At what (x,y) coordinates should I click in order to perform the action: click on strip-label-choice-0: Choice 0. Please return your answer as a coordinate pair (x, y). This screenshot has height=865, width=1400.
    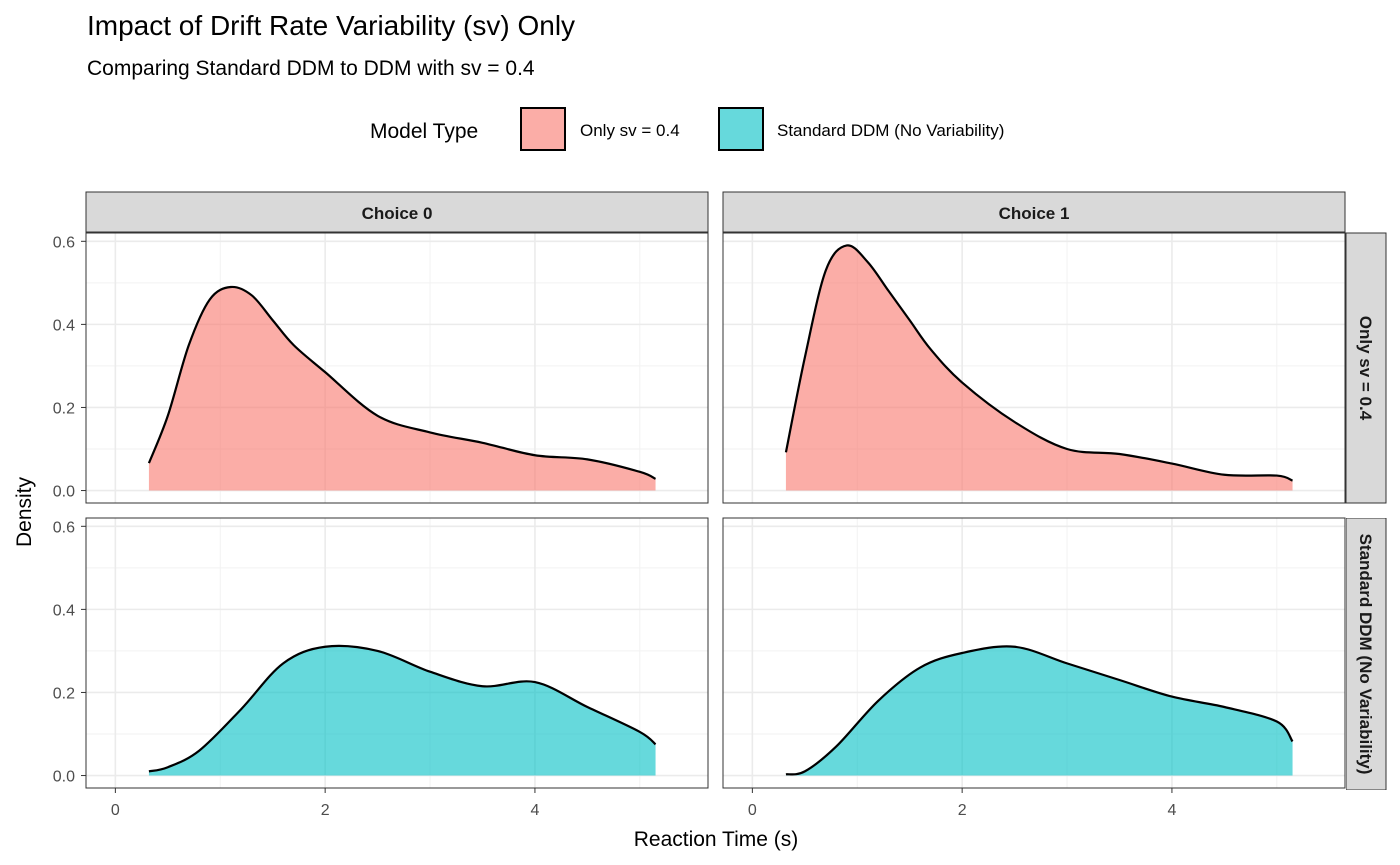
    Looking at the image, I should click on (397, 213).